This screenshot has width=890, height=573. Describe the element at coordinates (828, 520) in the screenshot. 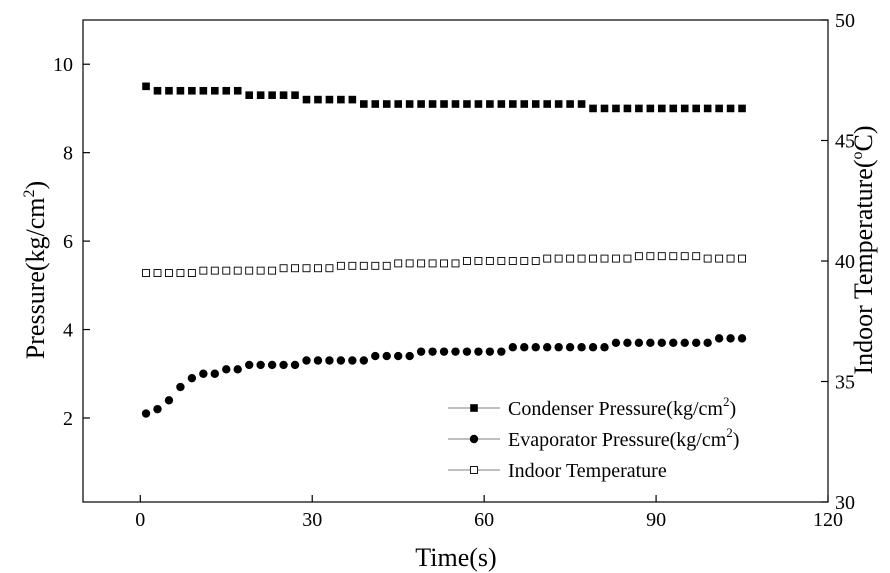

I see `x-tick-label: 120` at that location.